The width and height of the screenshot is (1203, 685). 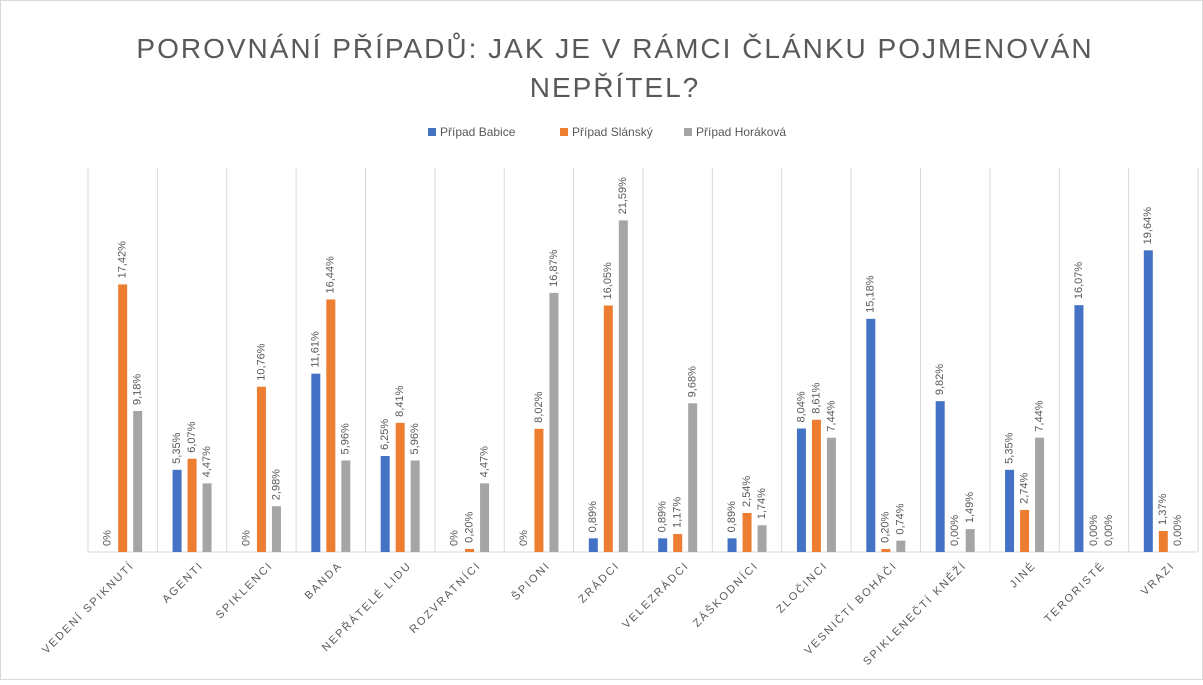 What do you see at coordinates (940, 379) in the screenshot?
I see `value-label: 9,82%` at bounding box center [940, 379].